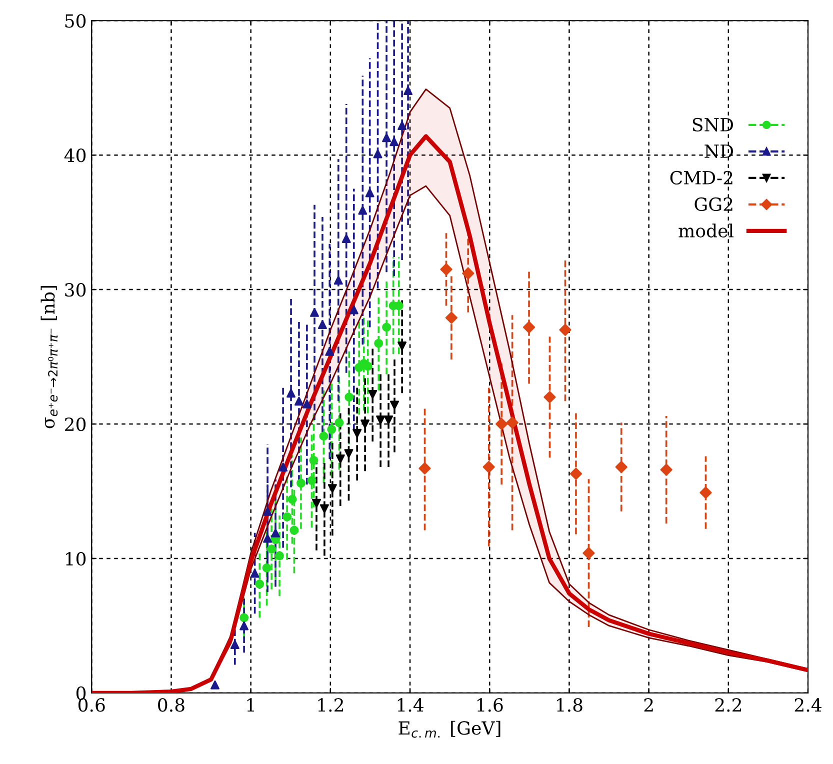 Image resolution: width=833 pixels, height=764 pixels. I want to click on x-tick-label: 1.8, so click(569, 705).